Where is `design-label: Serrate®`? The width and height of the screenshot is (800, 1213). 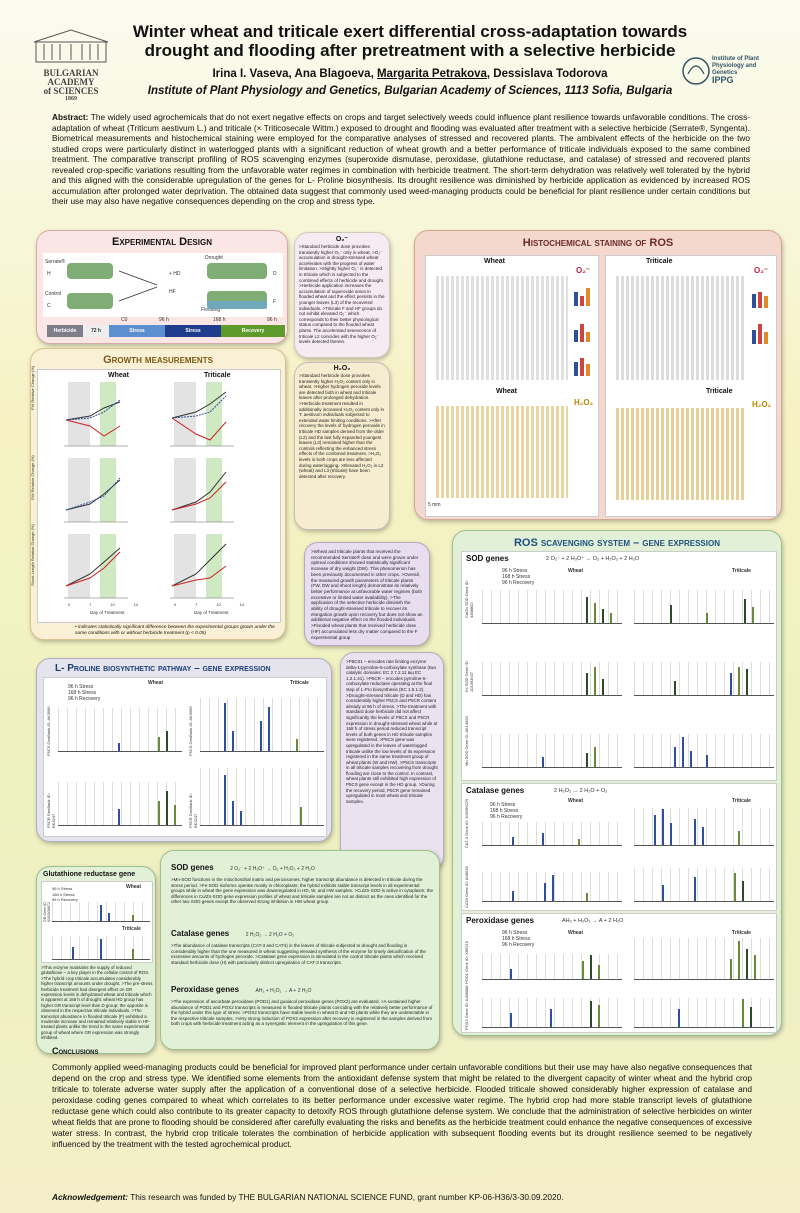 design-label: Serrate® is located at coordinates (55, 262).